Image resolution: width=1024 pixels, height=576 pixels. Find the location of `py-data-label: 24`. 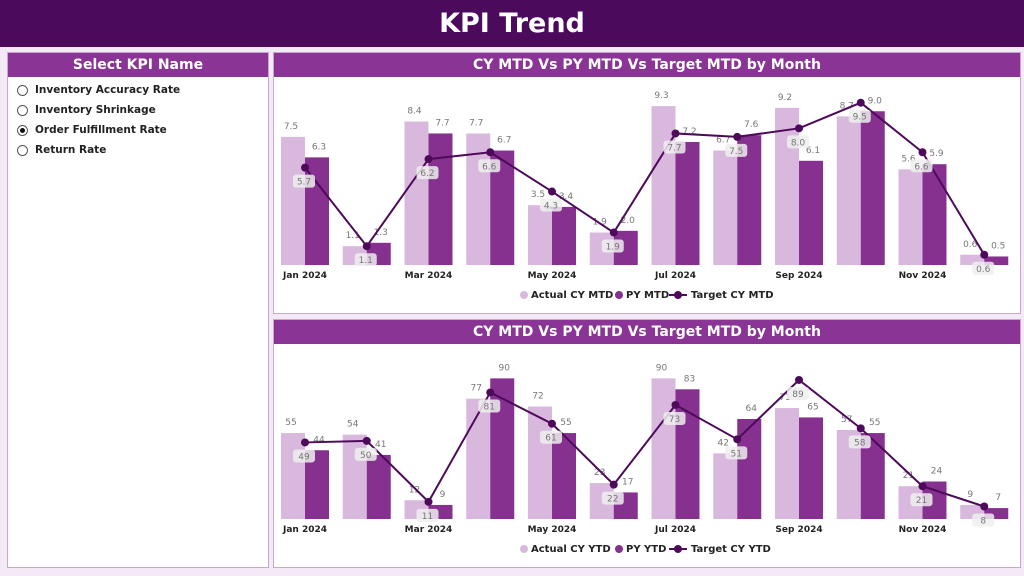

py-data-label: 24 is located at coordinates (937, 472).